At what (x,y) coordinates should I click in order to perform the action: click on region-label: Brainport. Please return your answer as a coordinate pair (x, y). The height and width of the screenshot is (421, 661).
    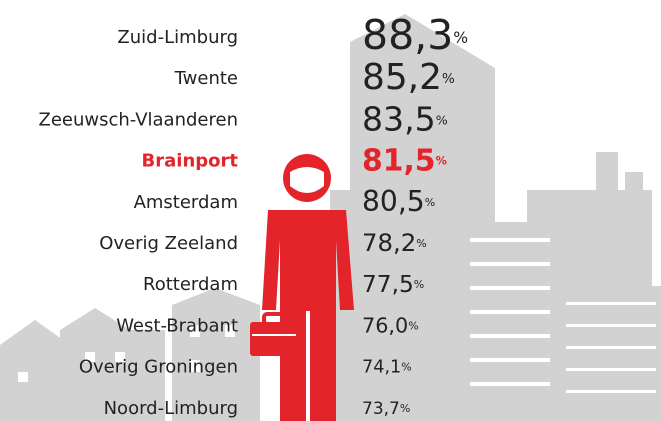
    Looking at the image, I should click on (190, 161).